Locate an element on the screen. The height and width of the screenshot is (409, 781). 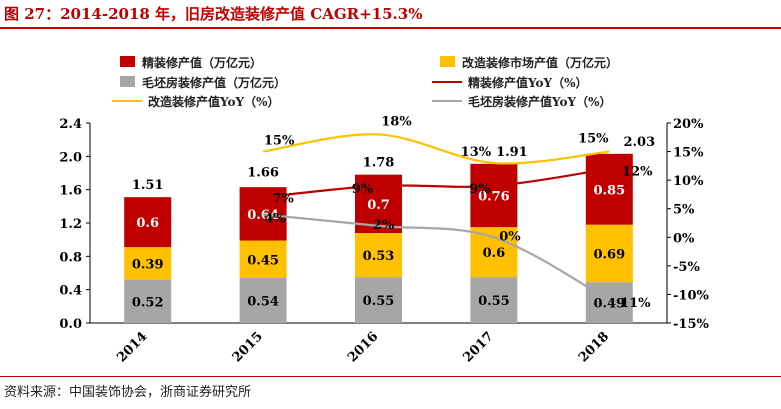
x-tick-label: 2018 is located at coordinates (594, 347).